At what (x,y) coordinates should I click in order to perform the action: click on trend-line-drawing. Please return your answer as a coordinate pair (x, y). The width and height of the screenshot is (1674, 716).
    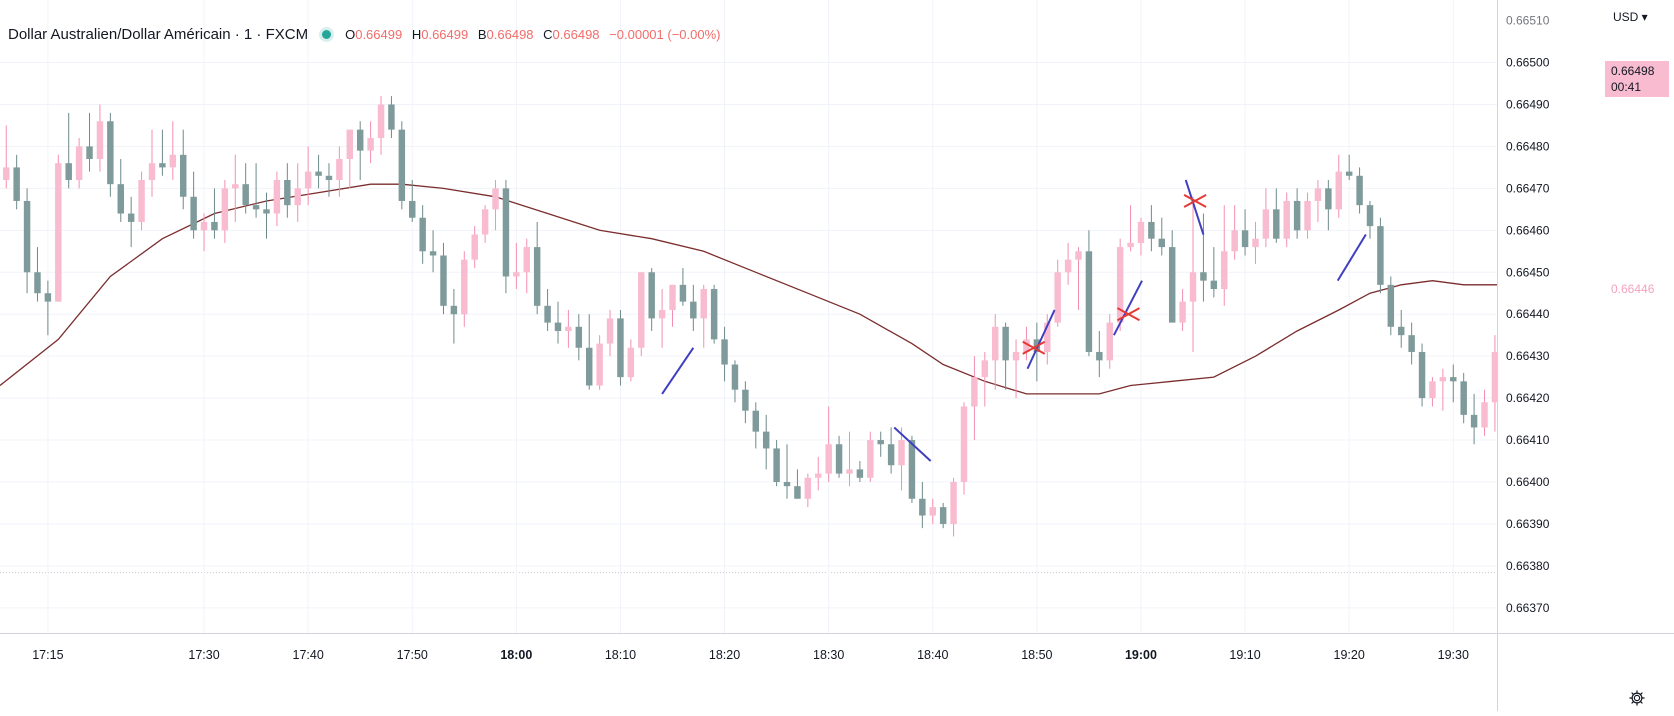
    Looking at the image, I should click on (1194, 207).